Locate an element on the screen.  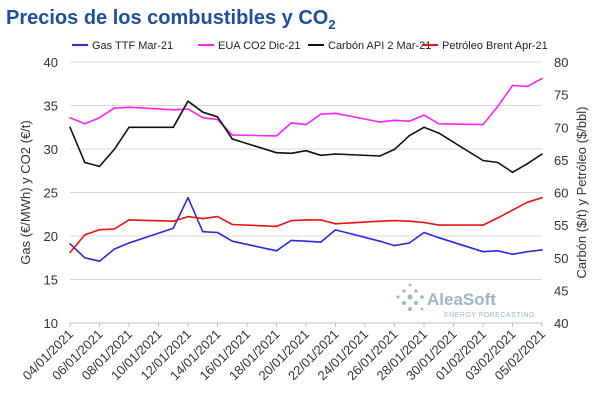
legend-label: EUA CO2 Dic-21 is located at coordinates (259, 46).